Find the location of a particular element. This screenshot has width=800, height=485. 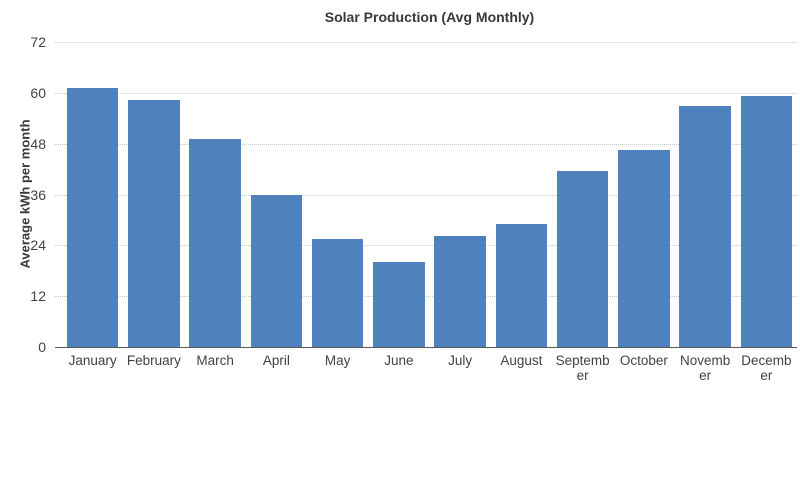

bar-cell-february is located at coordinates (153, 194).